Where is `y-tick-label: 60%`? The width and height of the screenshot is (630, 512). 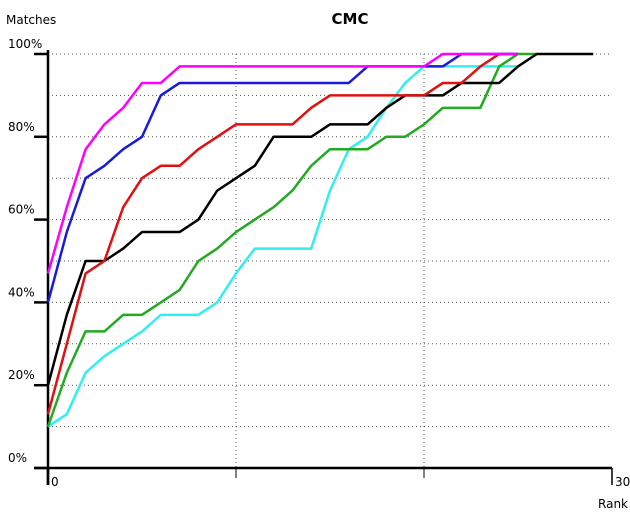
y-tick-label: 60% is located at coordinates (21, 210).